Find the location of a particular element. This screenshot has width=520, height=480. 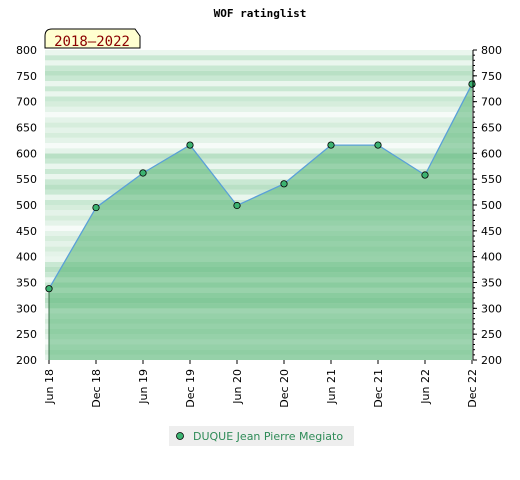

y-tick-label-left: 500 is located at coordinates (26, 205).